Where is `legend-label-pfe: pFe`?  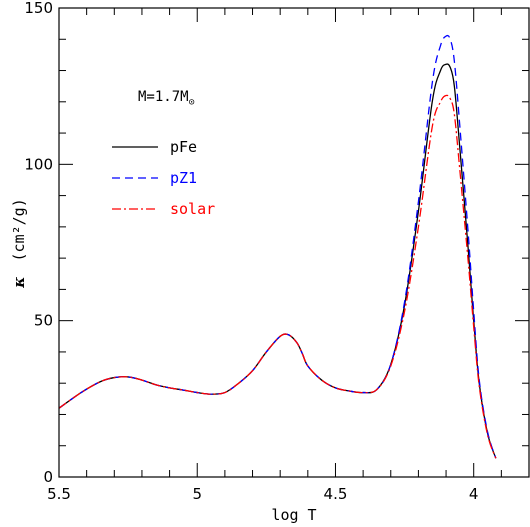
legend-label-pfe: pFe is located at coordinates (183, 147).